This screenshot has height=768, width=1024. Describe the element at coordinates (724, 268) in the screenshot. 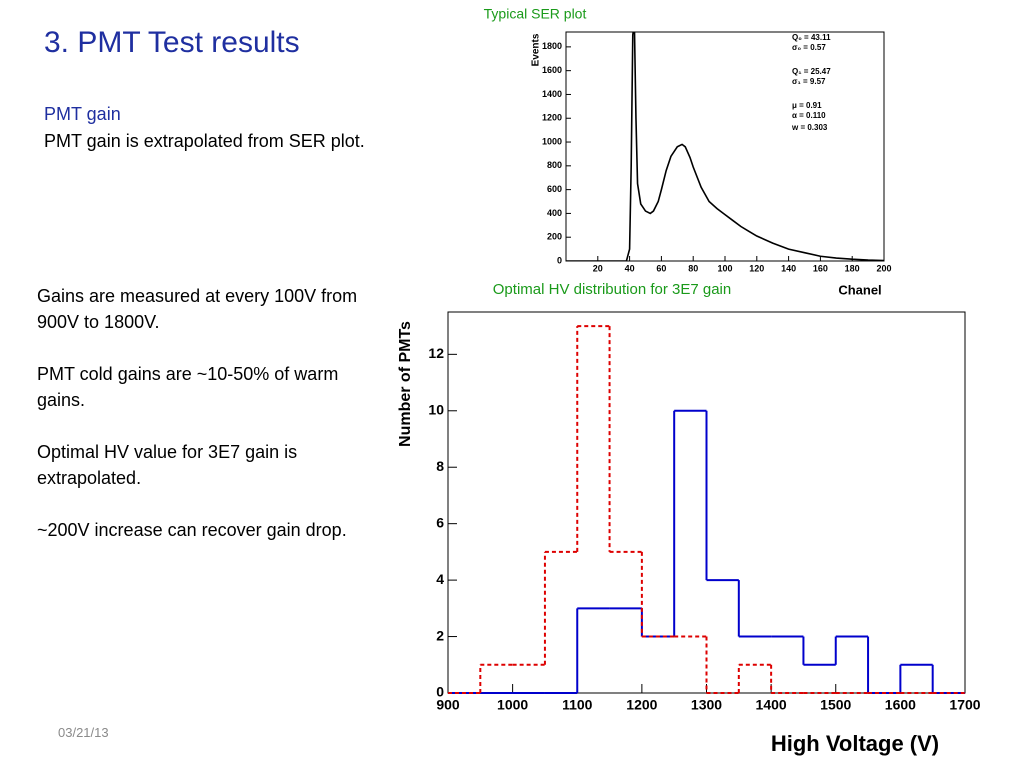

I see `x-tick-label: 100` at that location.